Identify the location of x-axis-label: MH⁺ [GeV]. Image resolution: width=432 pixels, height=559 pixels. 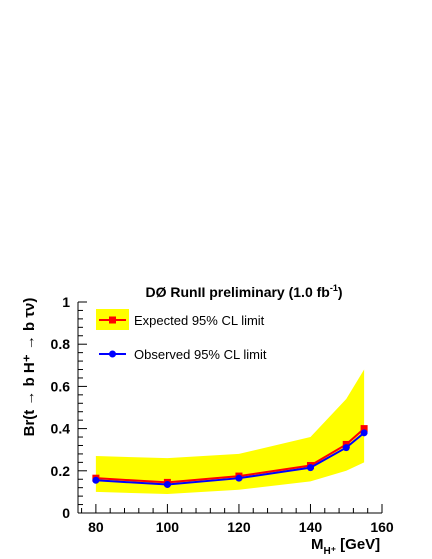
(345, 546).